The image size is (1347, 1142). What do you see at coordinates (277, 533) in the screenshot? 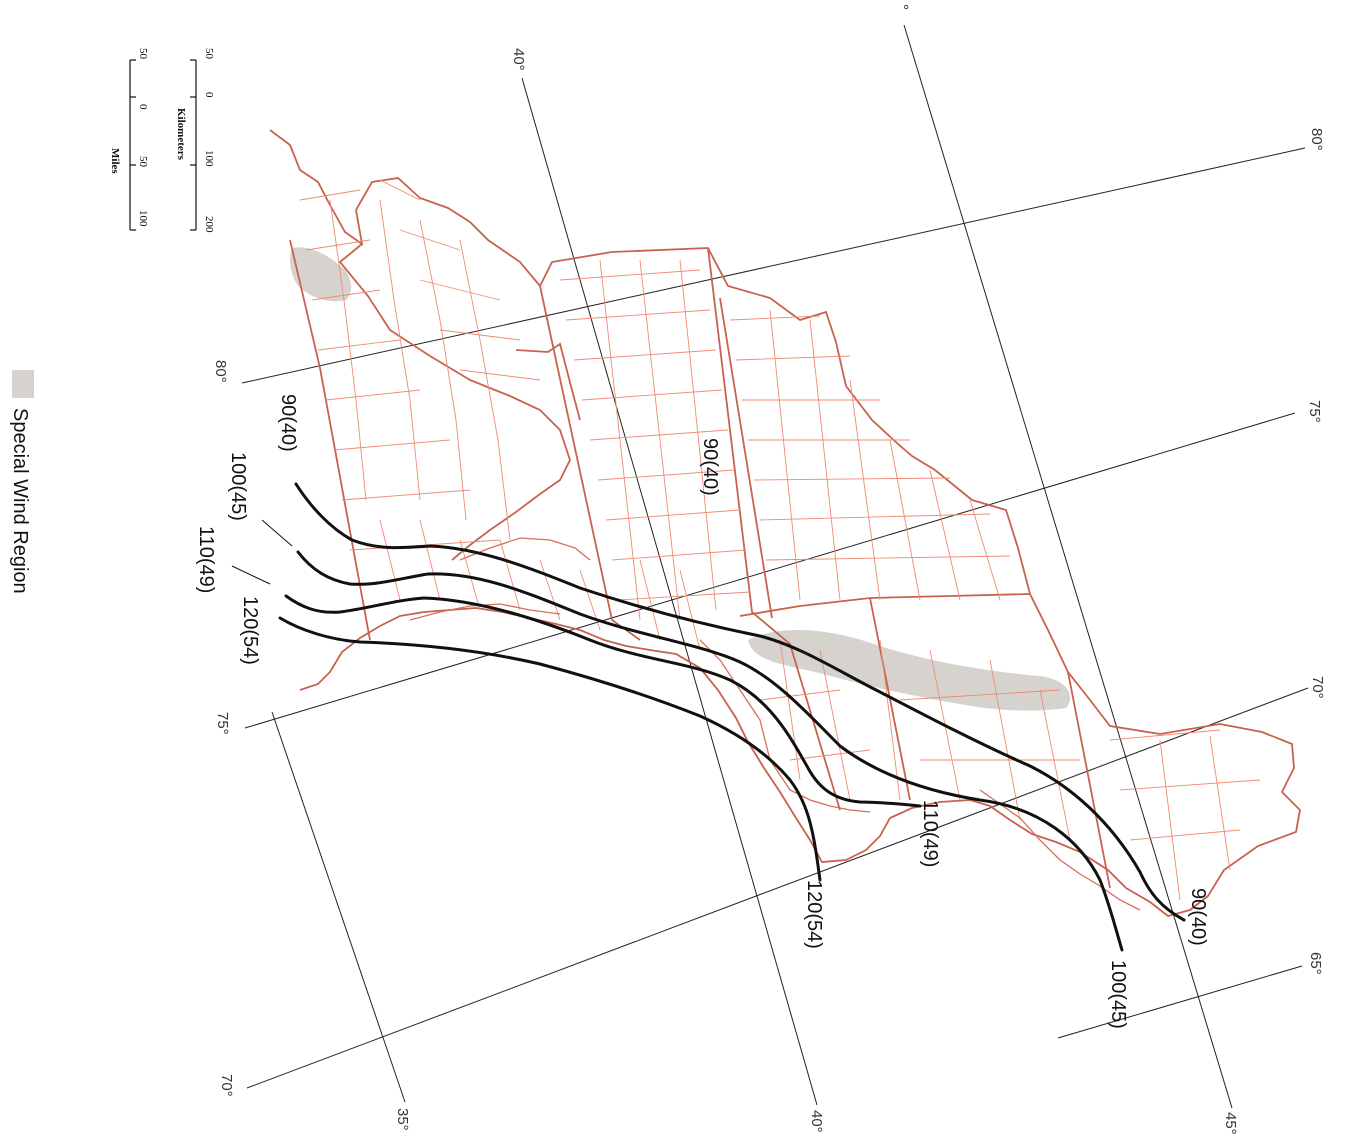
I see `leader-100-left` at bounding box center [277, 533].